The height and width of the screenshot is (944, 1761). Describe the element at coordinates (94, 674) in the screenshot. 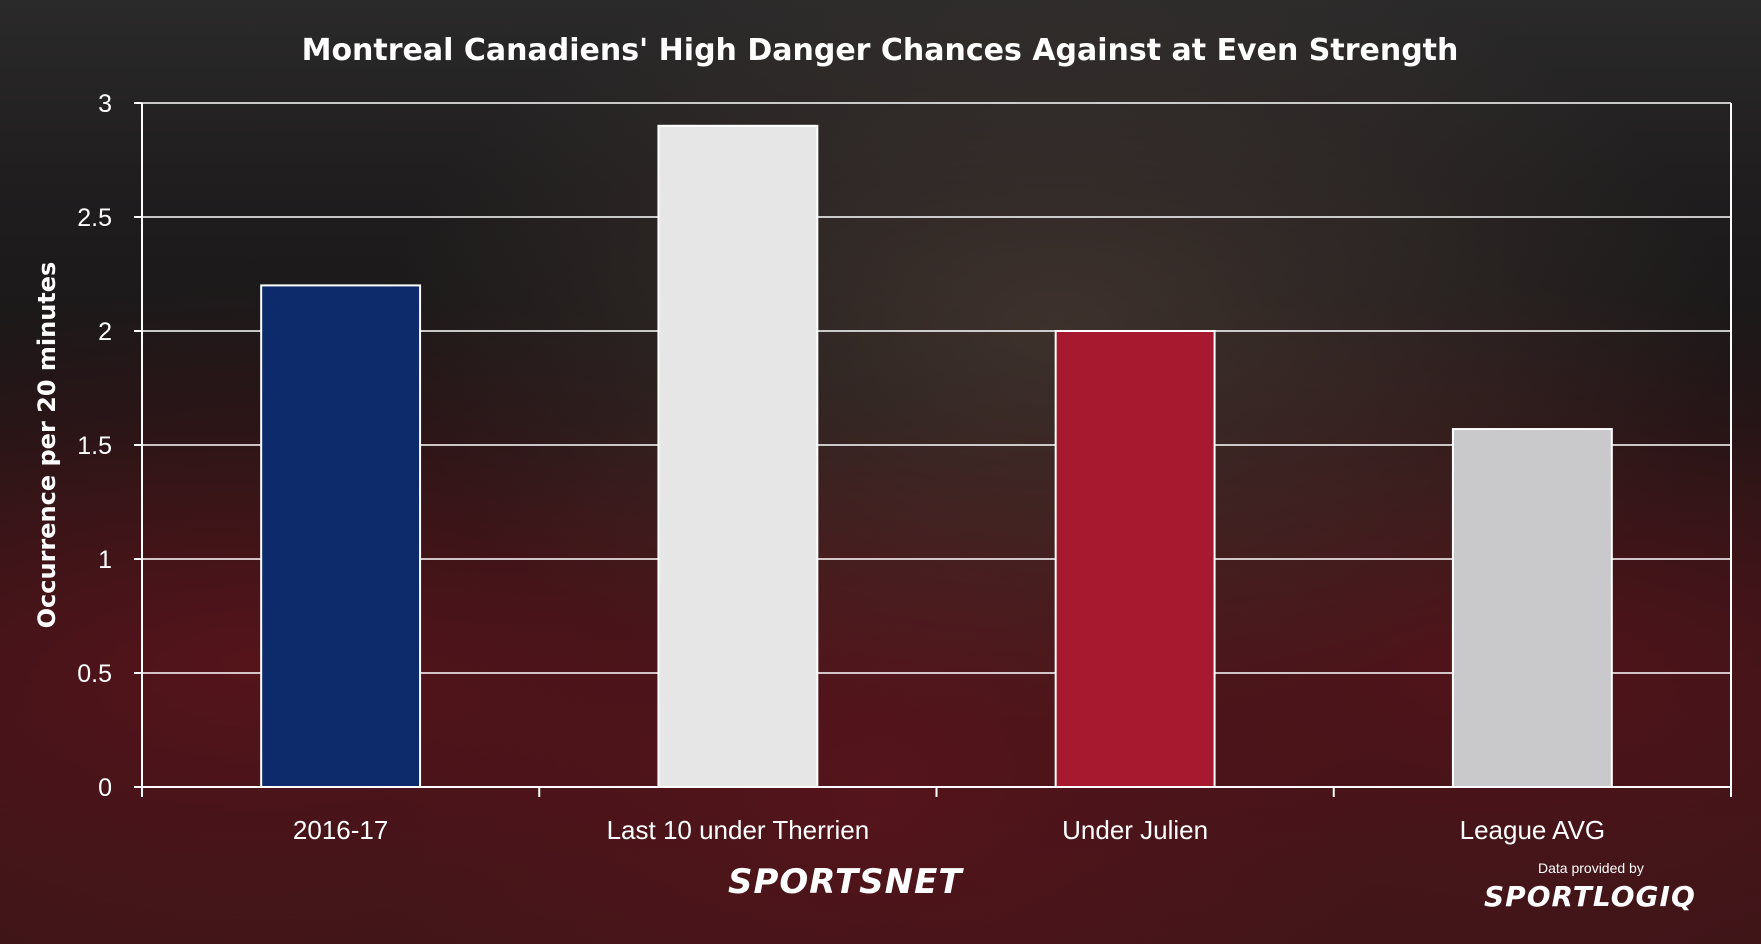

I see `y-tick-label: 0.5` at that location.